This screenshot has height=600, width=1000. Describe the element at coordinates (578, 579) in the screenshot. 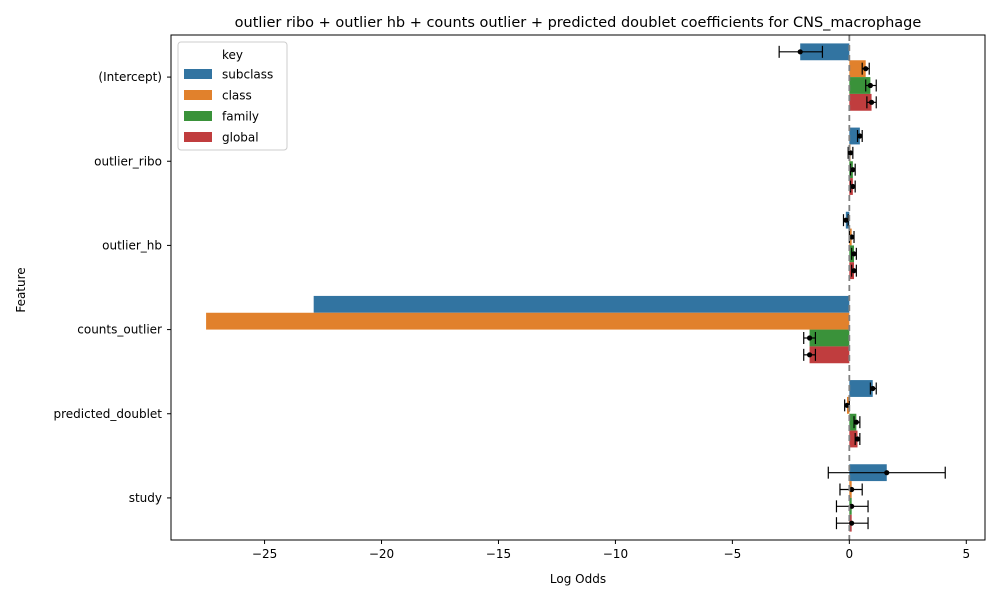

I see `x-axis-label: Log Odds` at that location.